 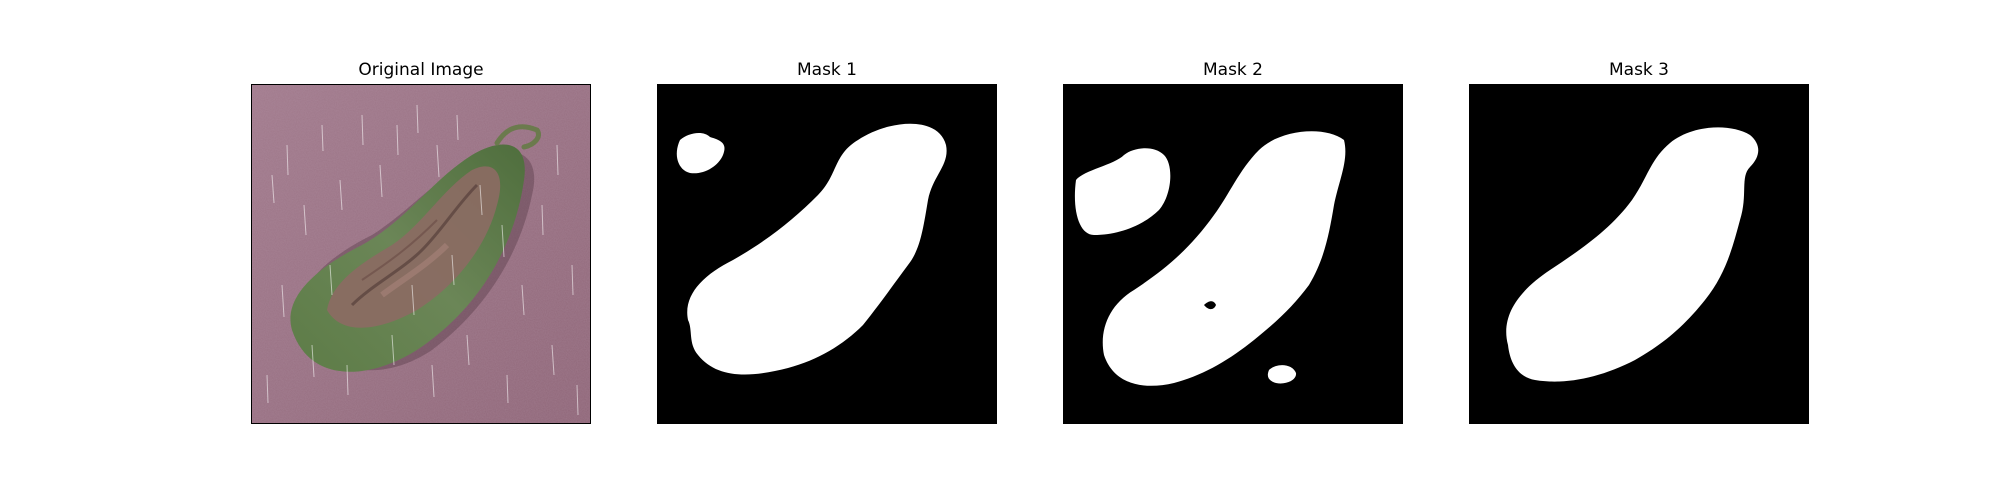 I want to click on mask-3-image, so click(x=1639, y=254).